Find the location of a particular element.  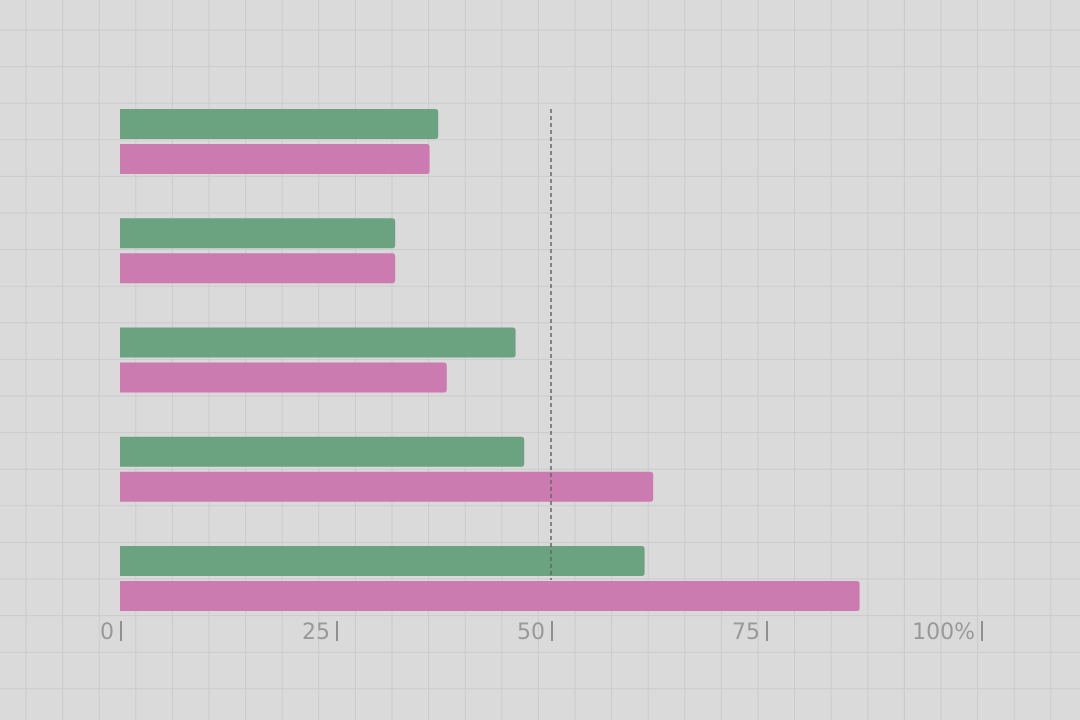

x-tick-label: 0 is located at coordinates (107, 632).